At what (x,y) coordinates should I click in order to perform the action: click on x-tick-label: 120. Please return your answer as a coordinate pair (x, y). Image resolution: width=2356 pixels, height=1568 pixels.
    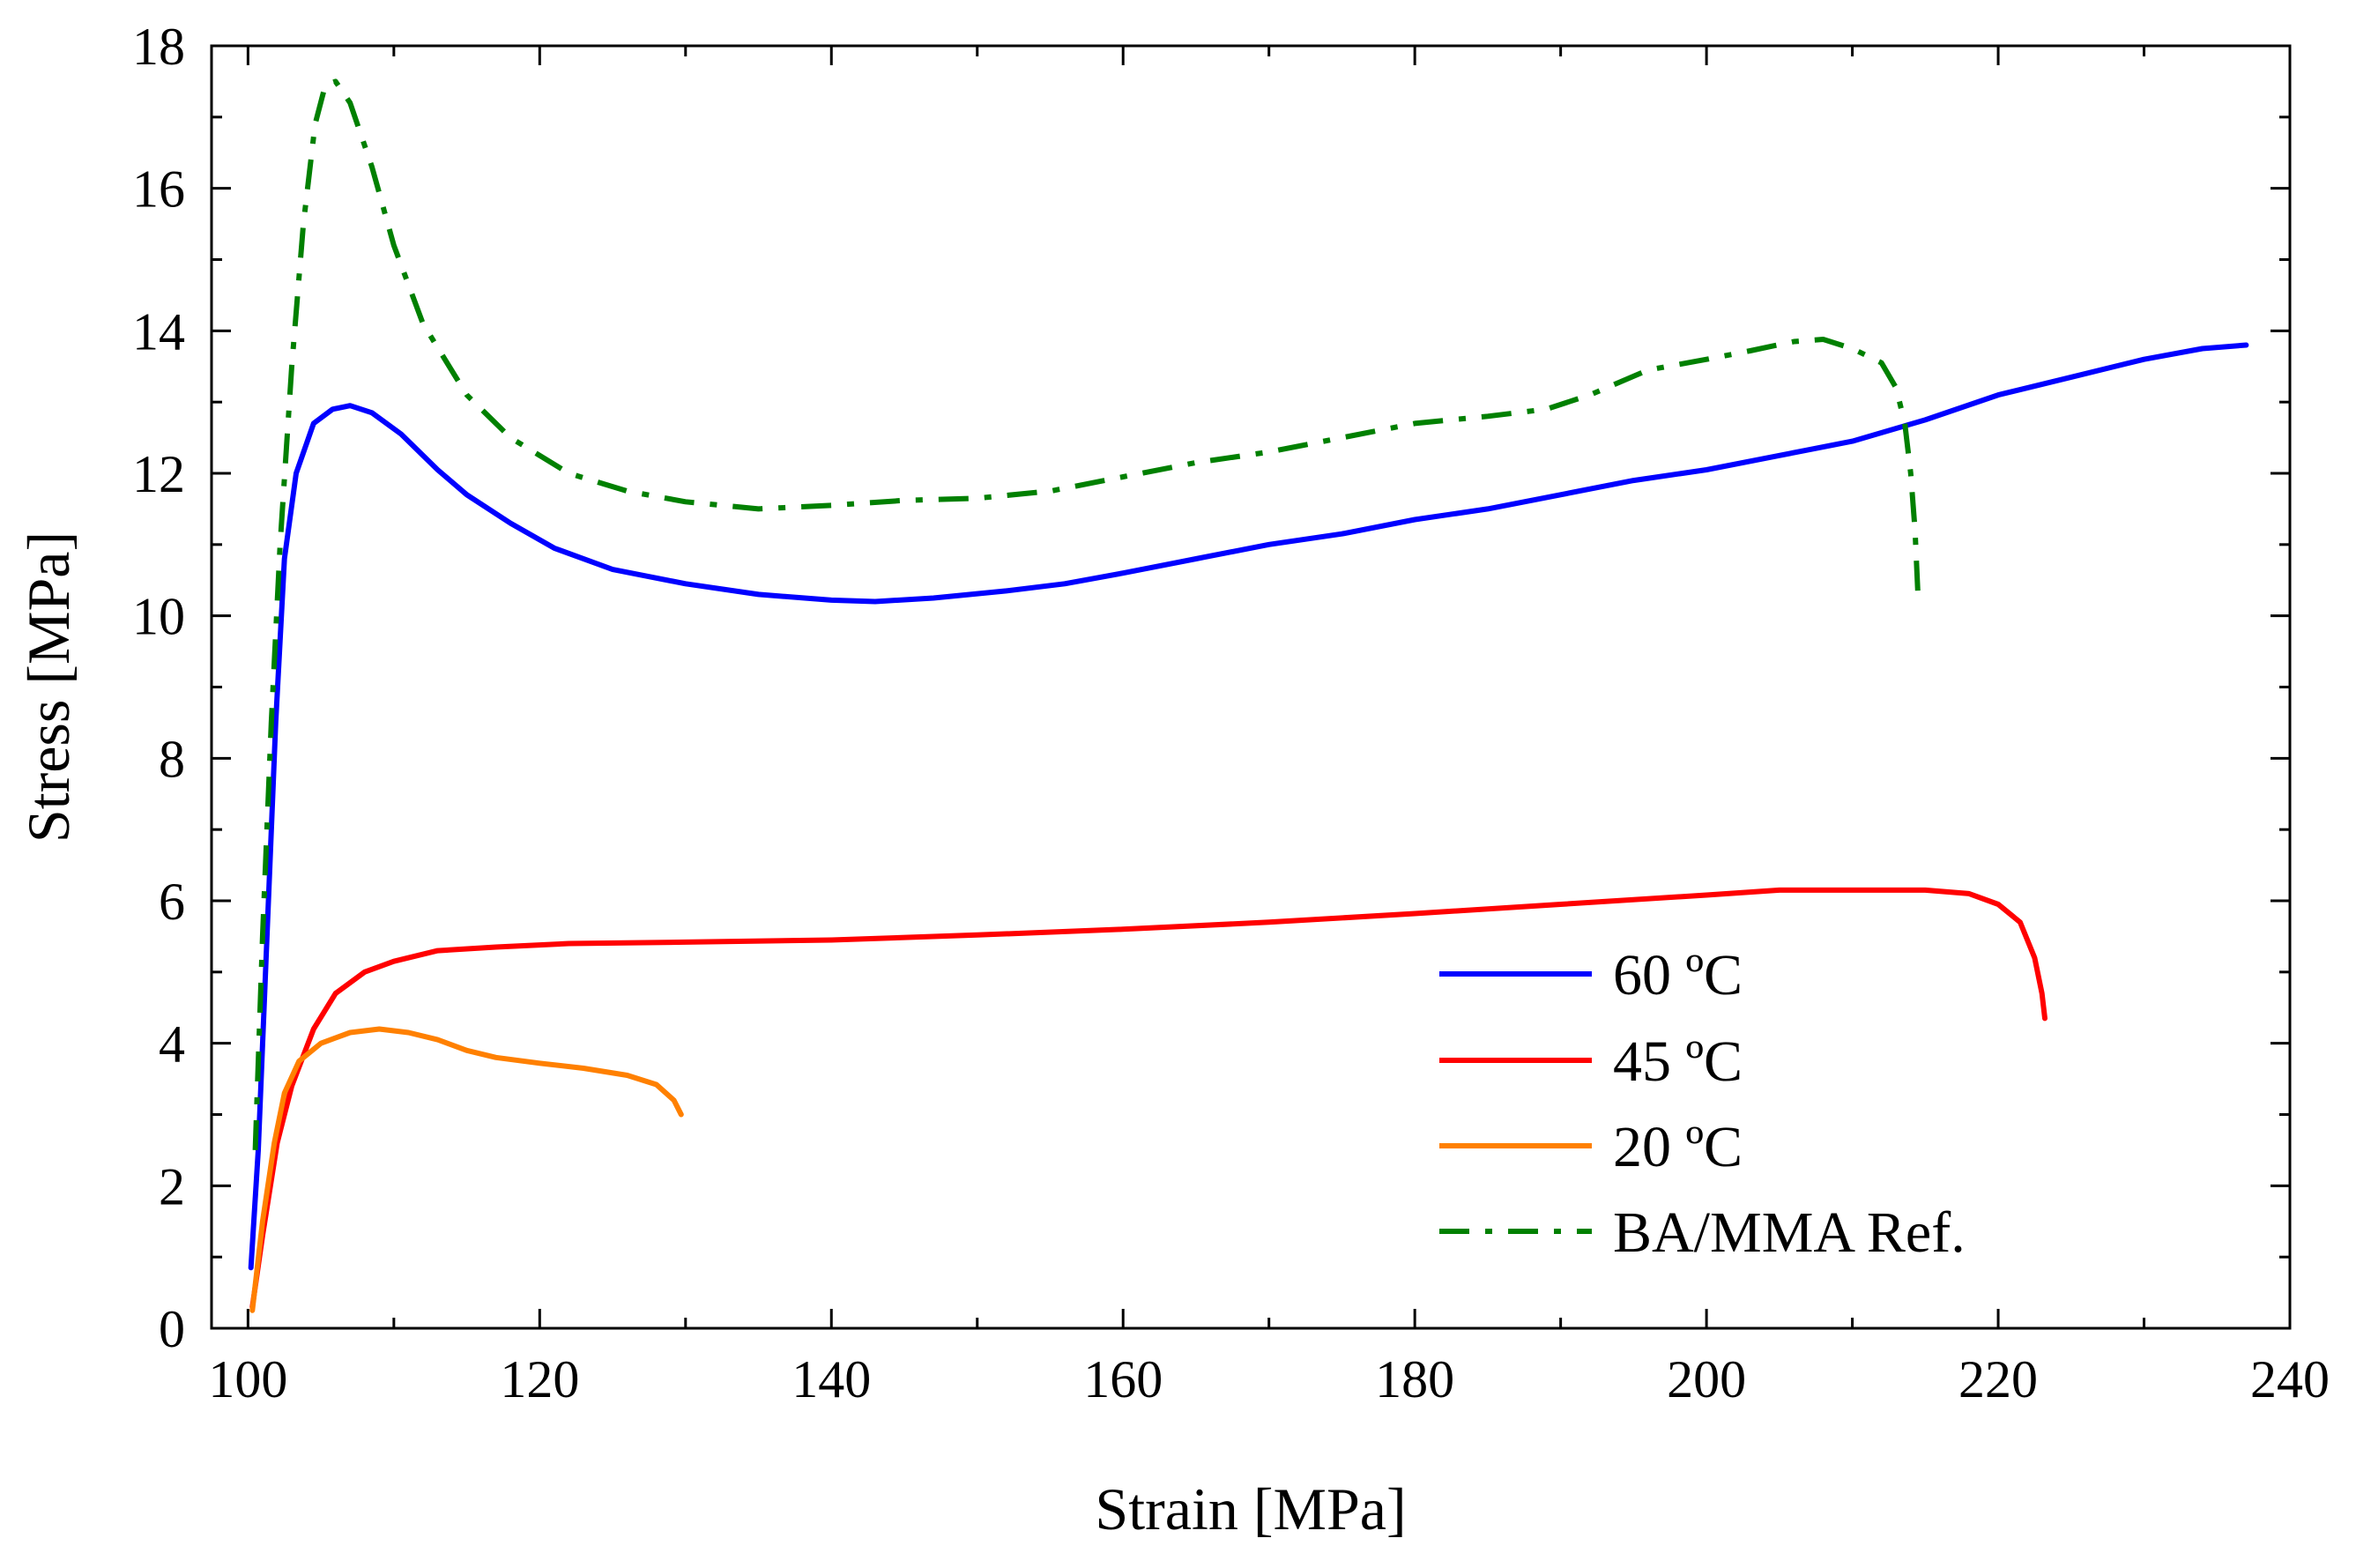
    Looking at the image, I should click on (539, 1379).